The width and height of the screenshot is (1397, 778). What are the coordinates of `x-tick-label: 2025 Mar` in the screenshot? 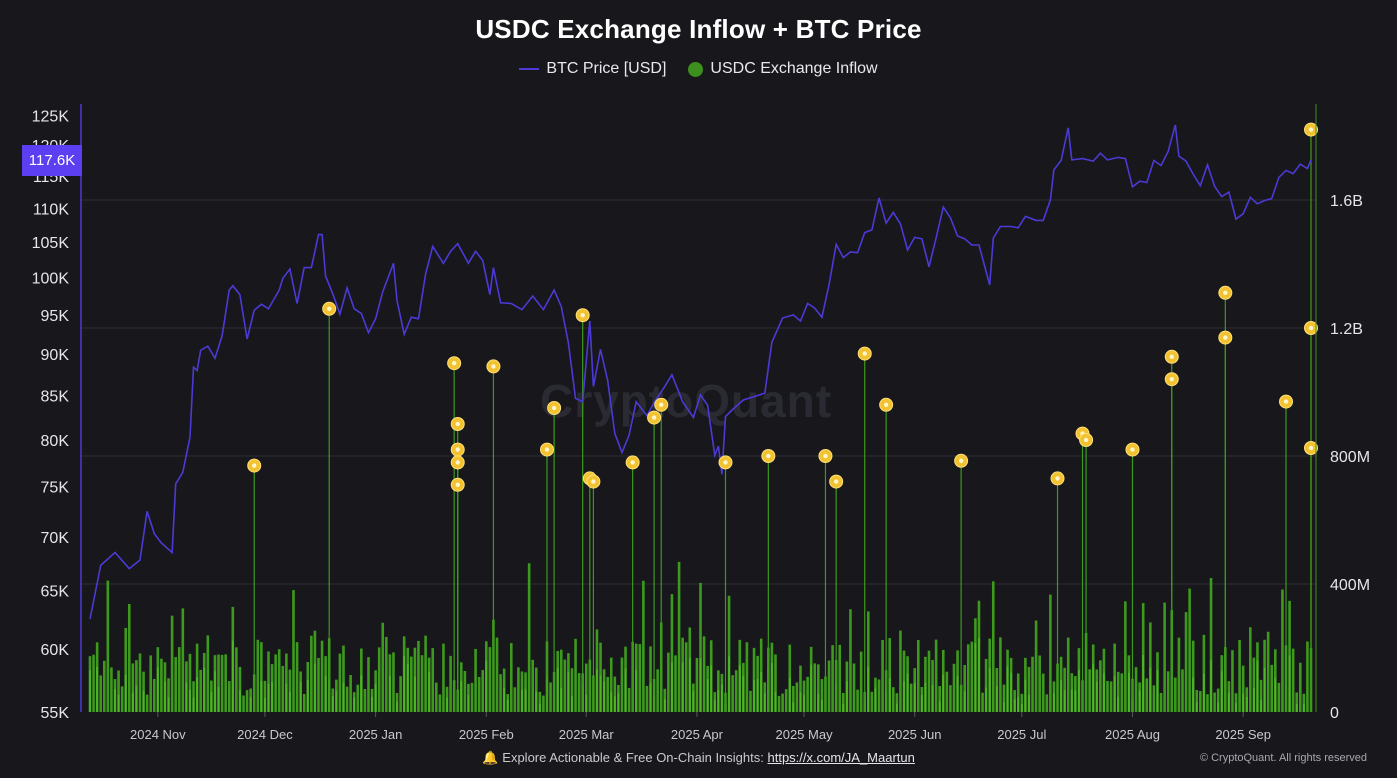 It's located at (587, 734).